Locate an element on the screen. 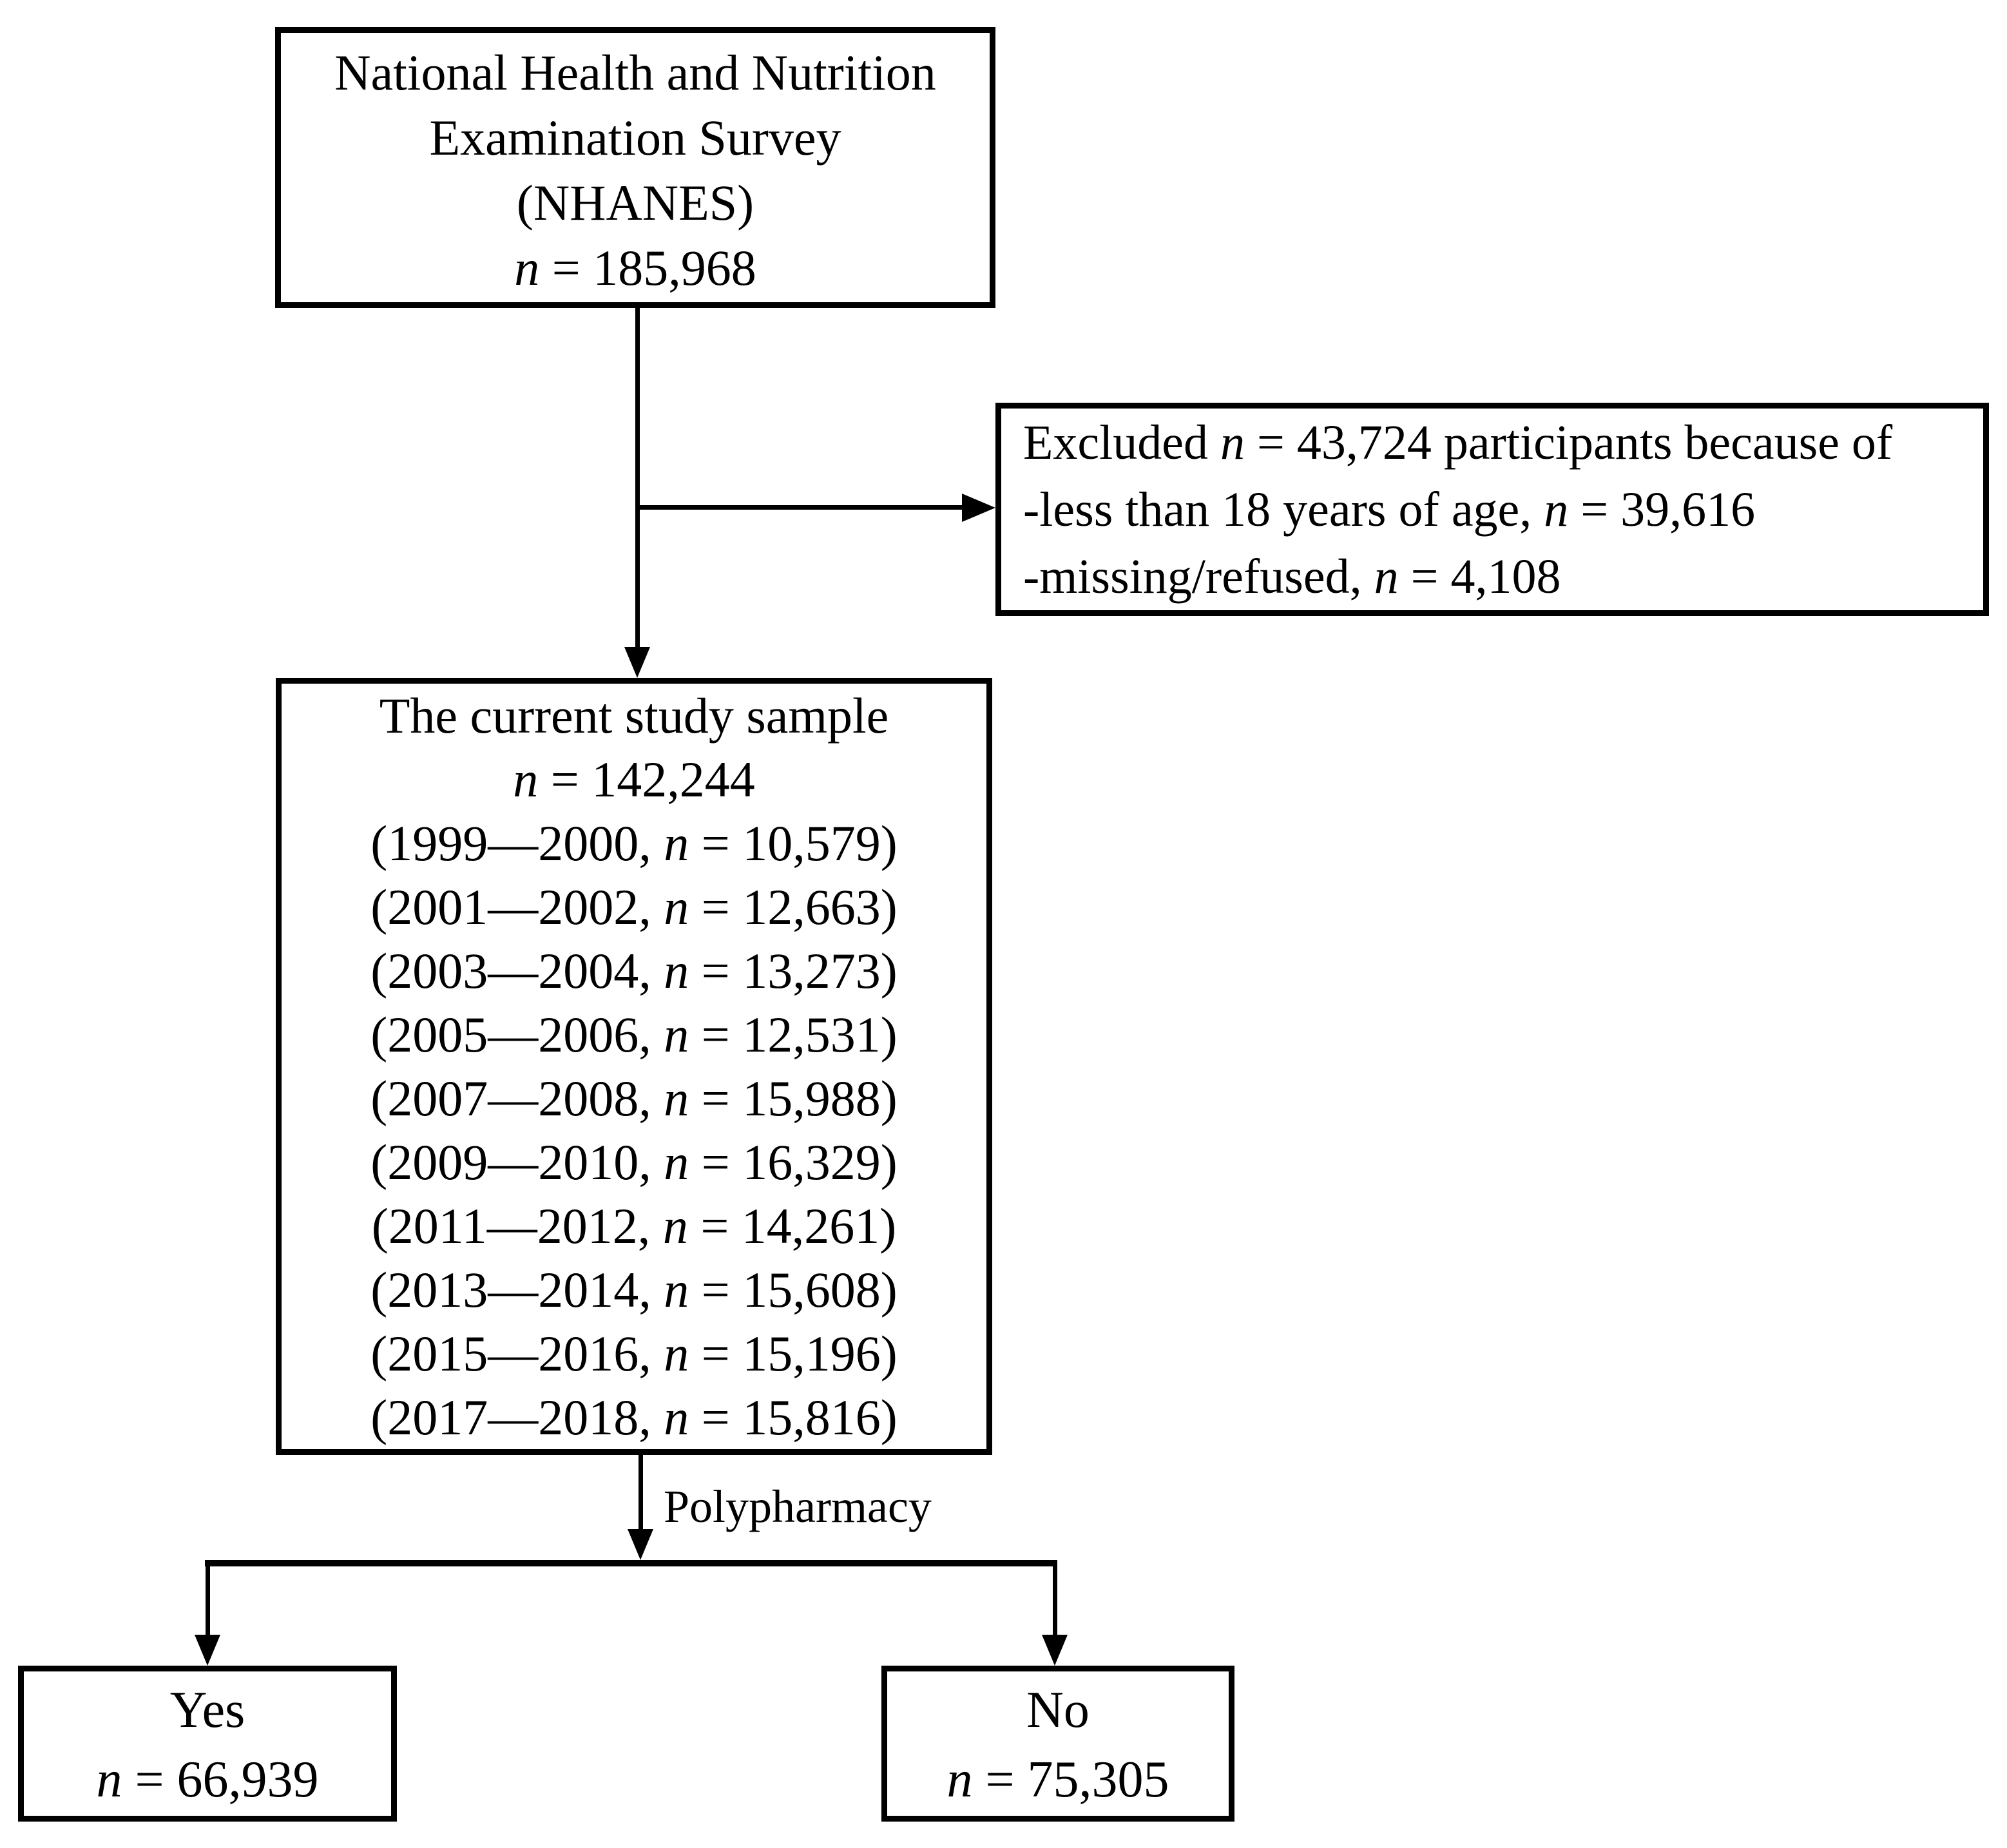 The width and height of the screenshot is (2007, 1848). polypharmacy-label: Polypharmacy is located at coordinates (798, 1506).